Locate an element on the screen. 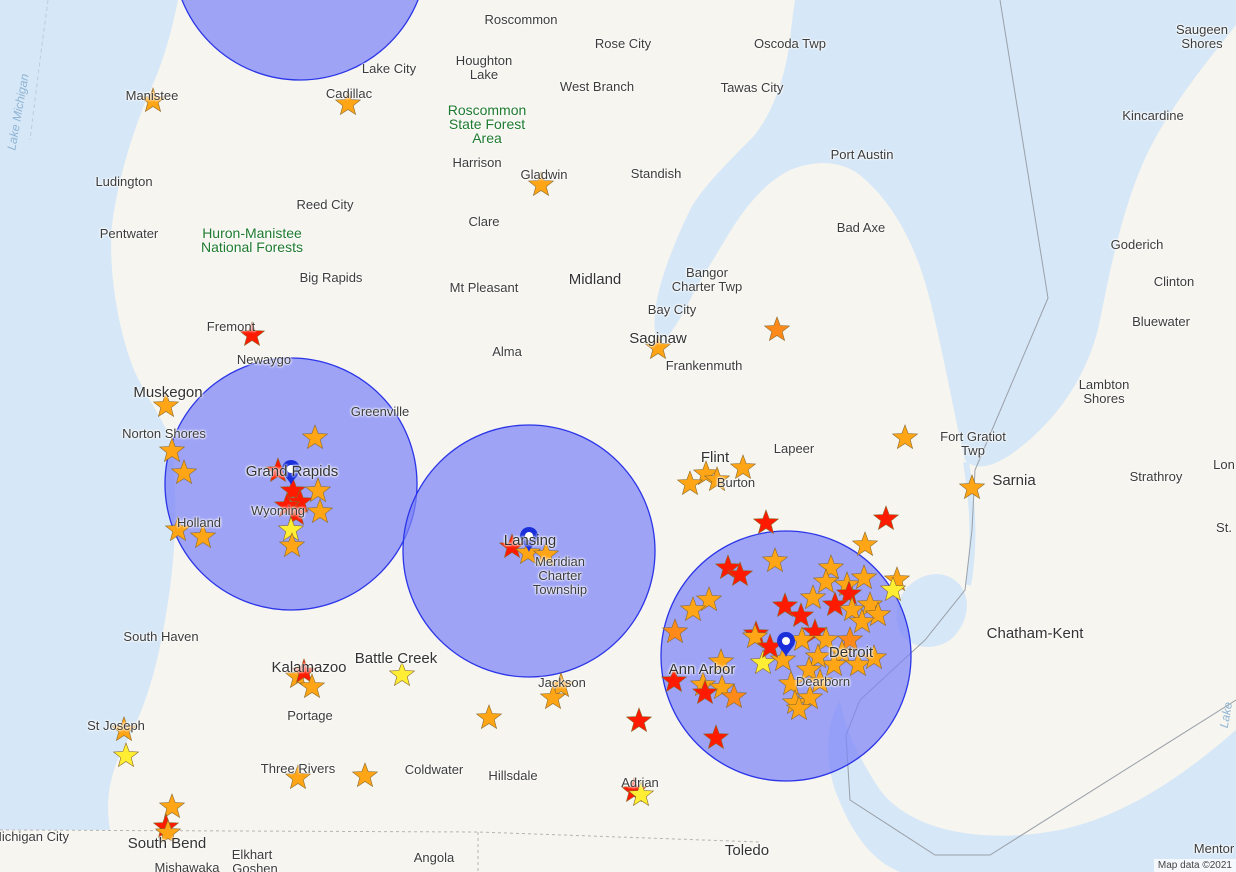 This screenshot has width=1236, height=872. city-label: Midland is located at coordinates (595, 279).